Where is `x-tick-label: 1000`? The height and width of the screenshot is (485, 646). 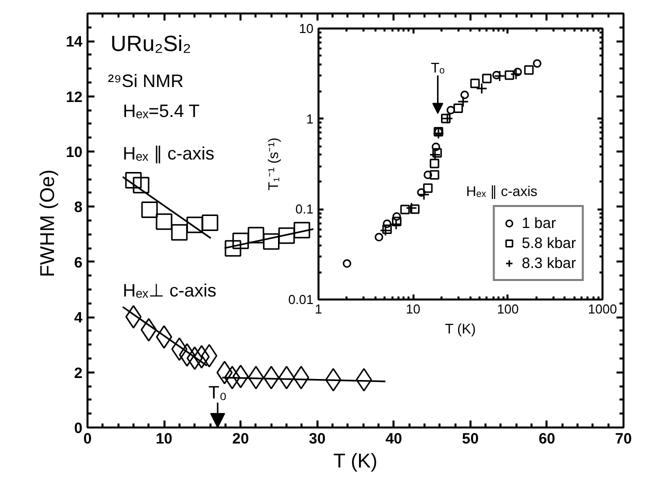 x-tick-label: 1000 is located at coordinates (602, 309).